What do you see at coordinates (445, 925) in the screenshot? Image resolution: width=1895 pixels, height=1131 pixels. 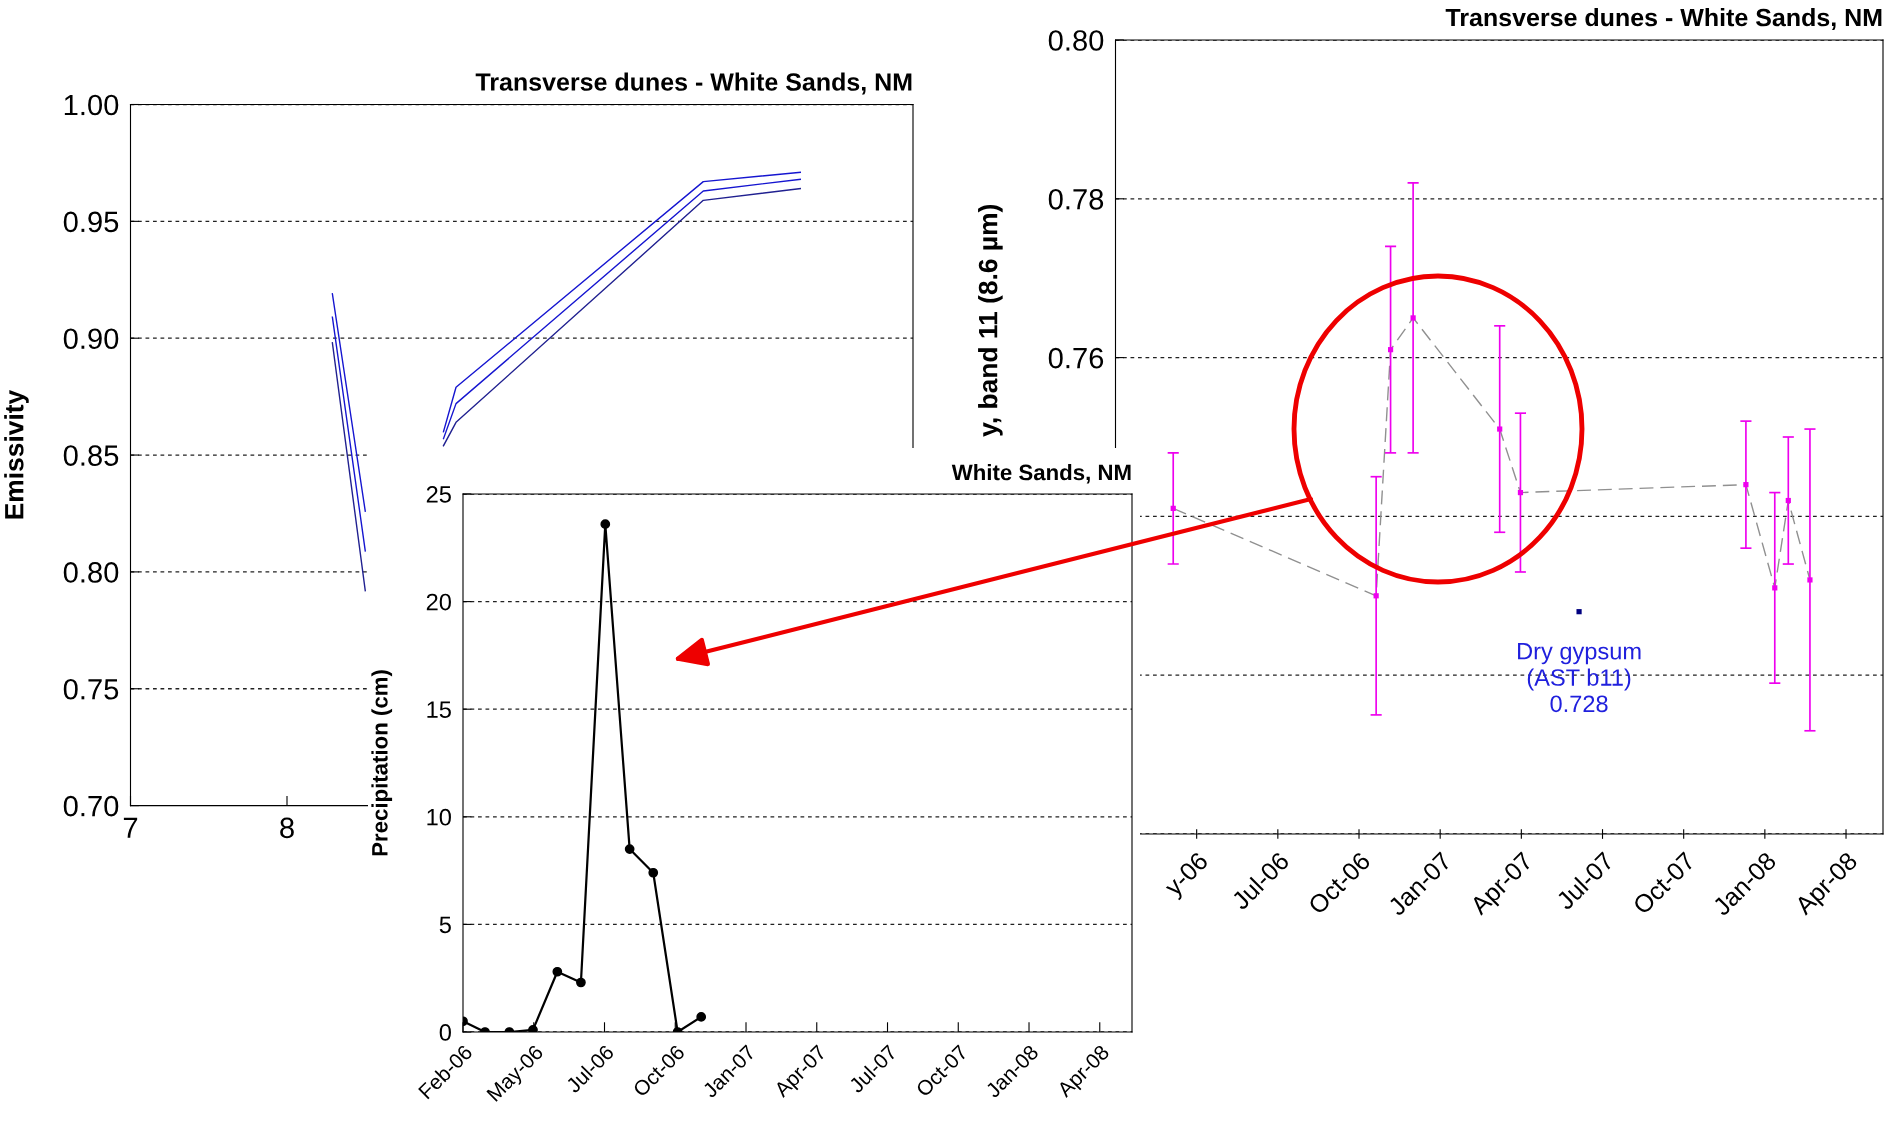 I see `y-tick-label: 5` at bounding box center [445, 925].